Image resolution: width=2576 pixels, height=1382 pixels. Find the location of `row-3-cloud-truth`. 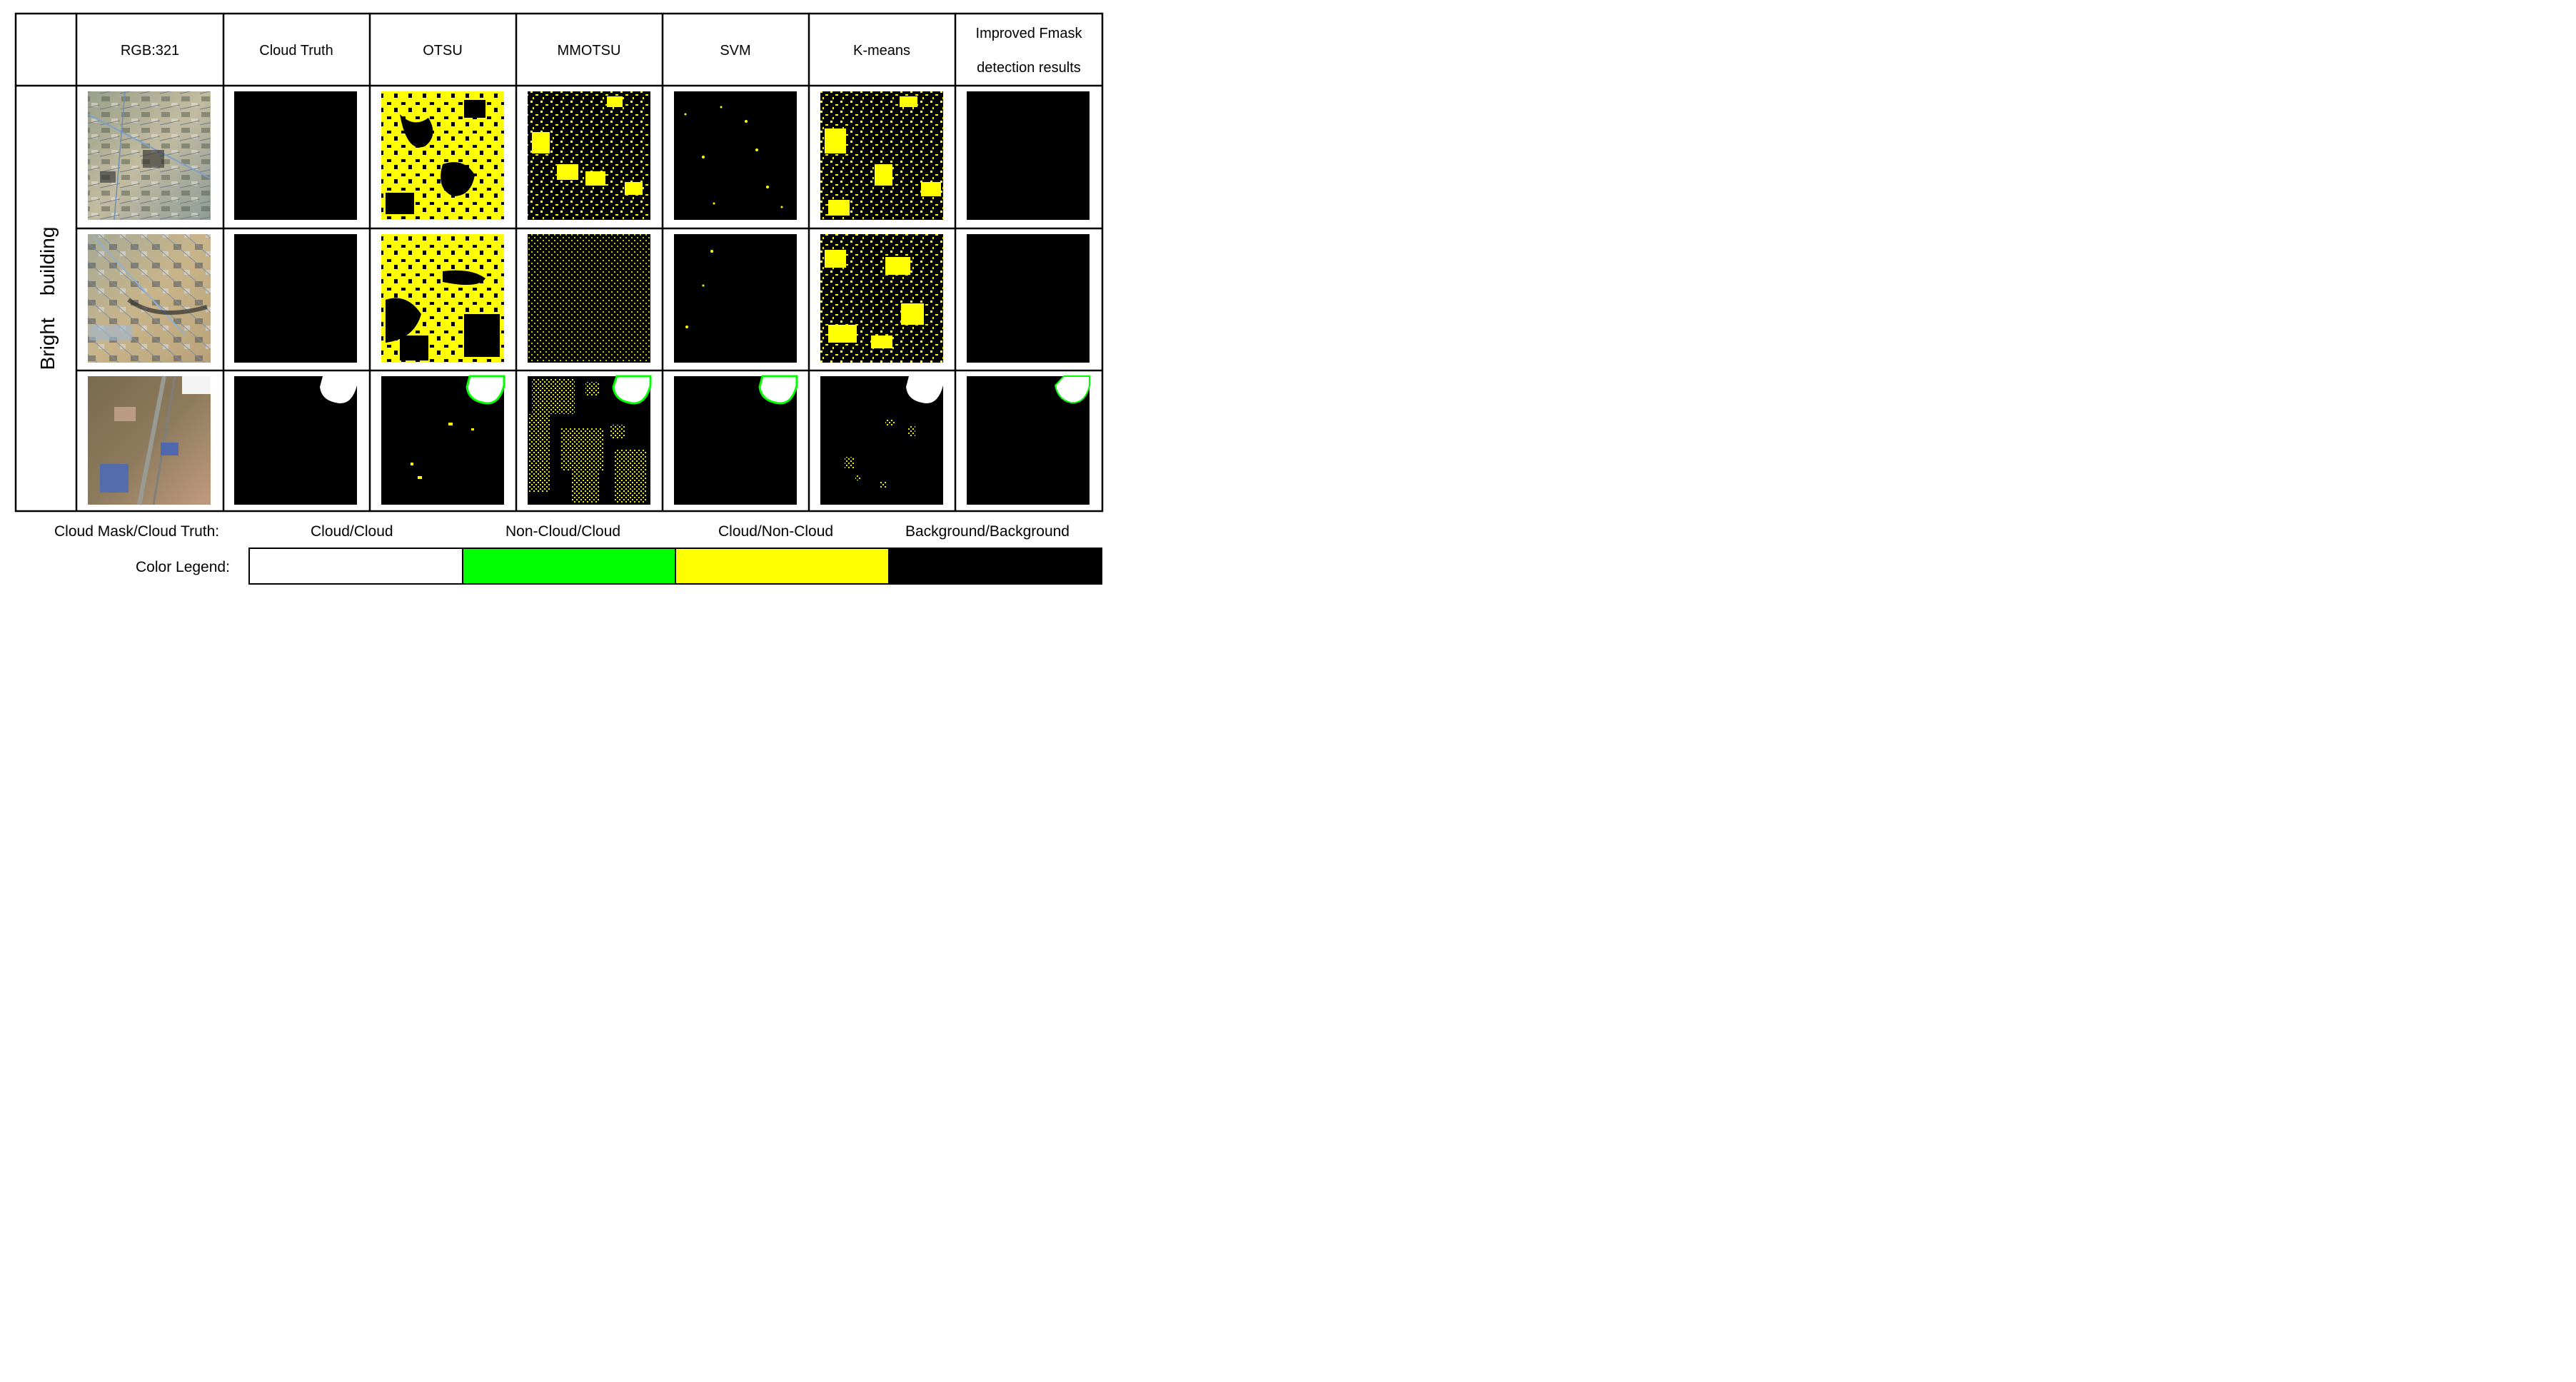

row-3-cloud-truth is located at coordinates (295, 440).